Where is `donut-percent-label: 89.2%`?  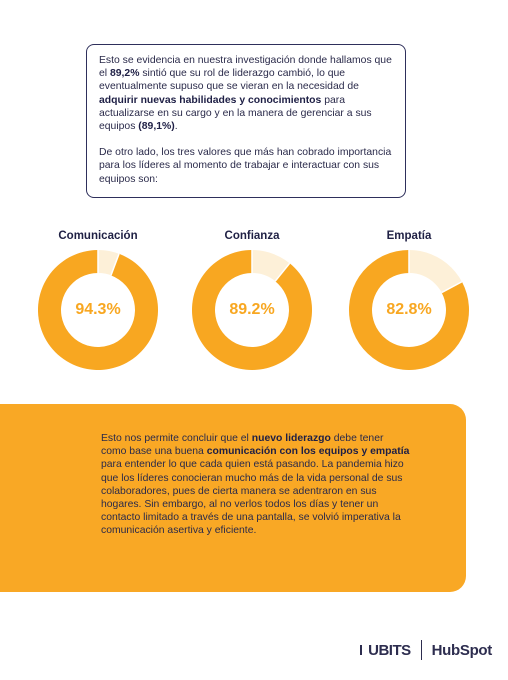
donut-percent-label: 89.2% is located at coordinates (252, 309).